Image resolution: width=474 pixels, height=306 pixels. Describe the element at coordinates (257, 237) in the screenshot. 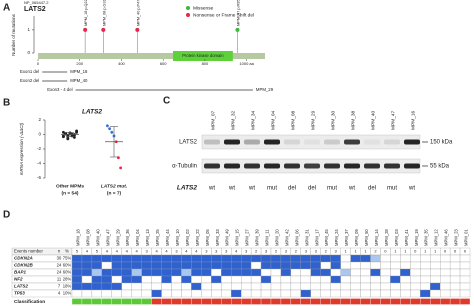

I see `sample-label: MPM_39` at that location.